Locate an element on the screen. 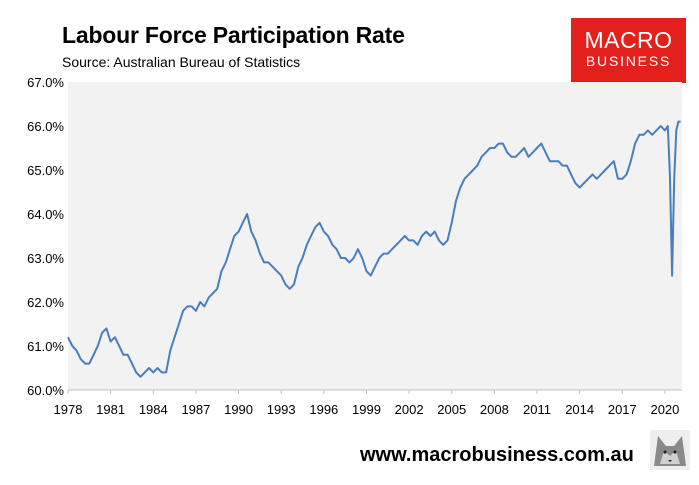 The image size is (699, 485). y-tick-label: 61.0% is located at coordinates (45, 346).